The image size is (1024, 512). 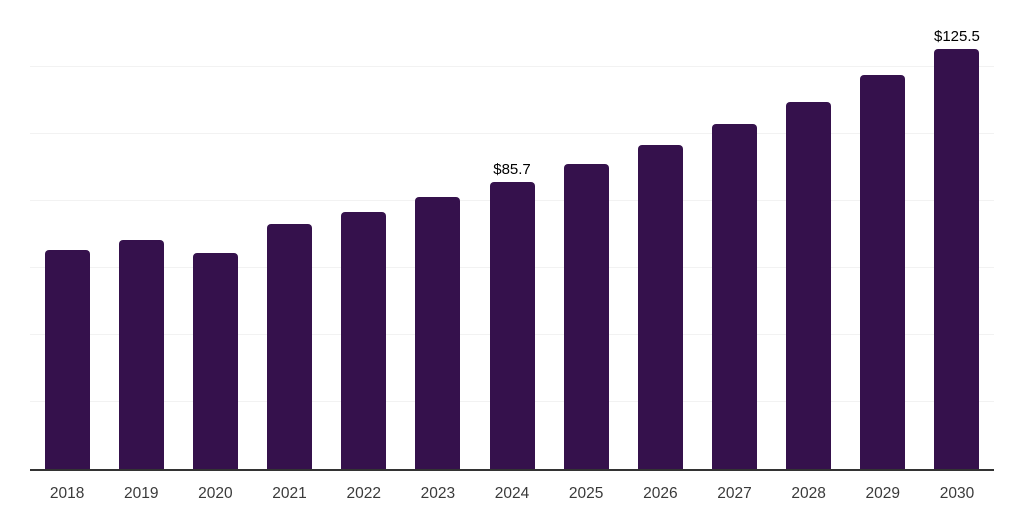 What do you see at coordinates (512, 169) in the screenshot?
I see `data-label-2024: $85.7` at bounding box center [512, 169].